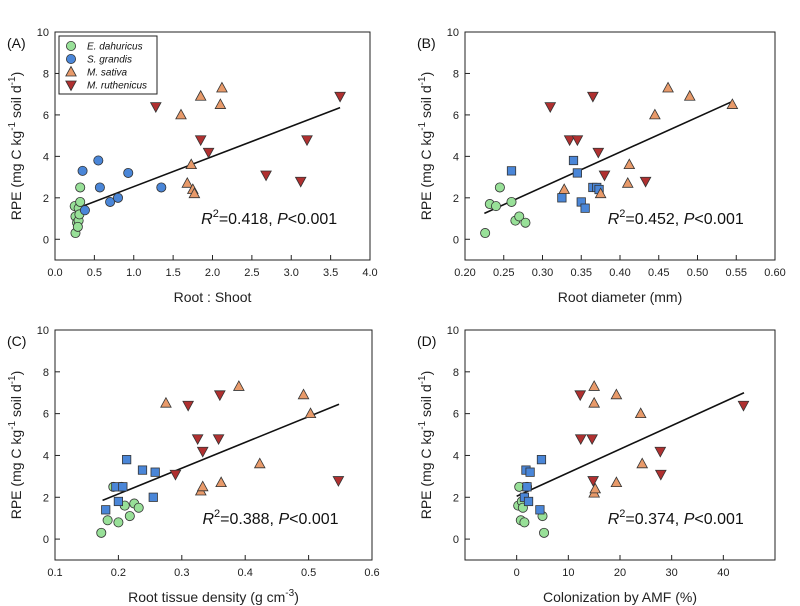  I want to click on x-tick-label: 1.0, so click(133, 273).